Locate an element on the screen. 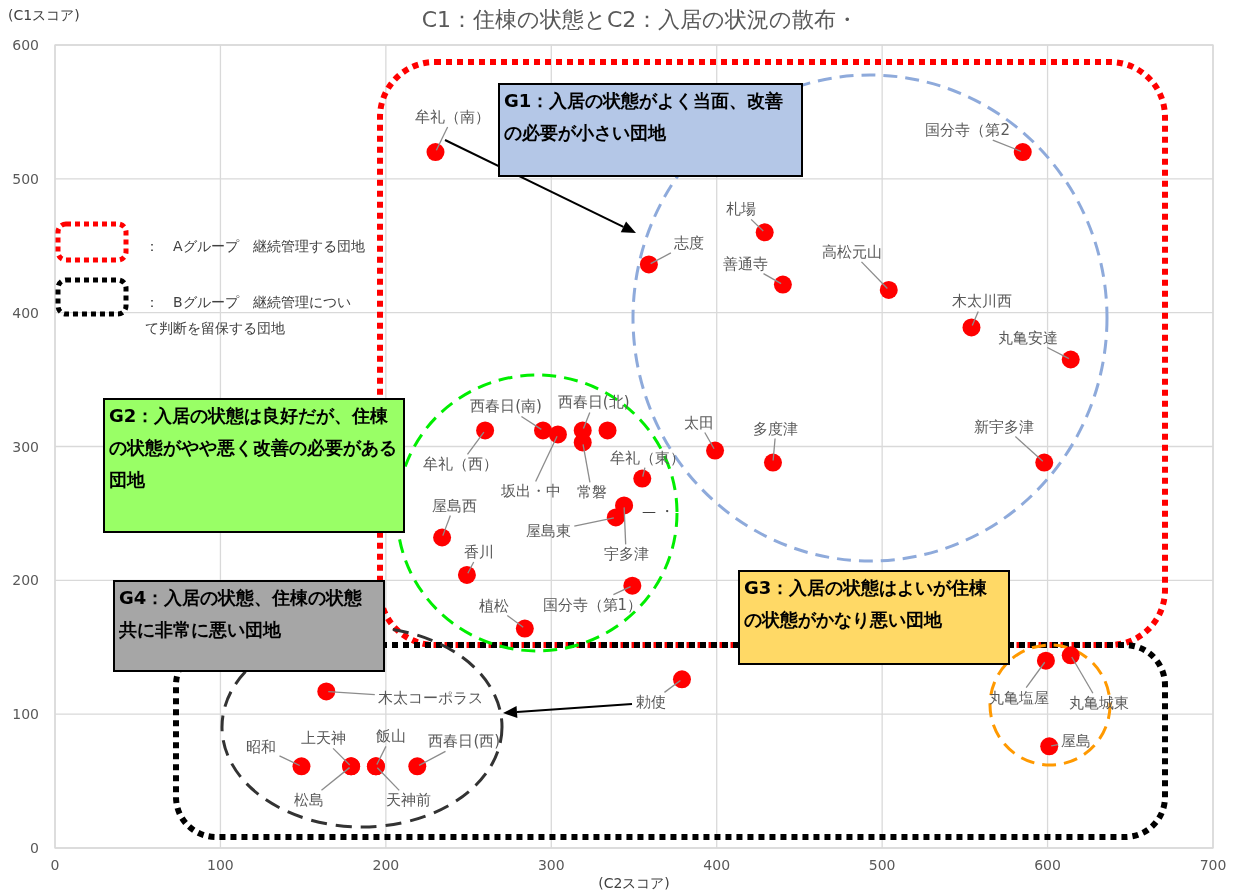 This screenshot has width=1239, height=892. annotation: 天神前 is located at coordinates (409, 800).